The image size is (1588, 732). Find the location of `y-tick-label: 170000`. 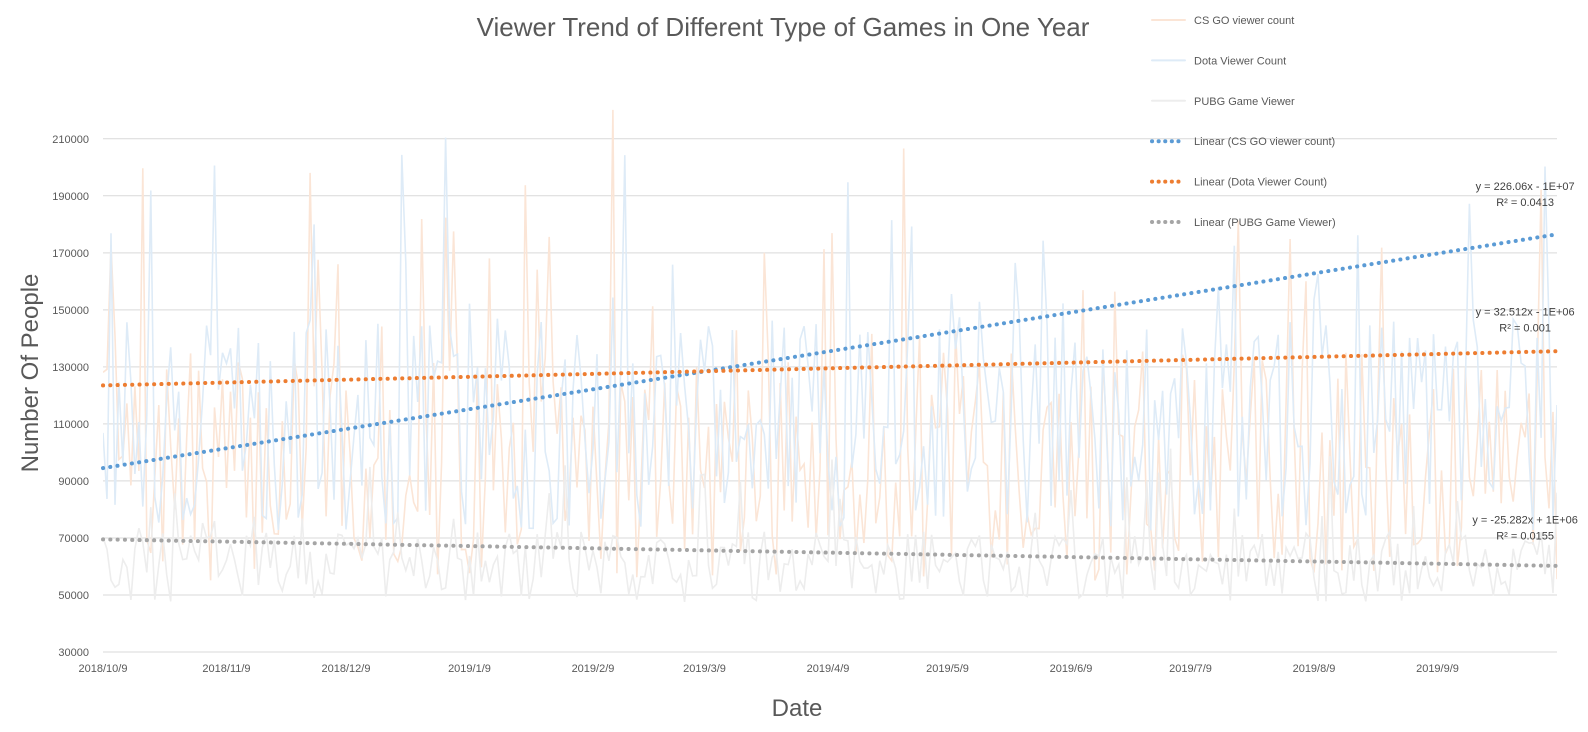

y-tick-label: 170000 is located at coordinates (70, 254).